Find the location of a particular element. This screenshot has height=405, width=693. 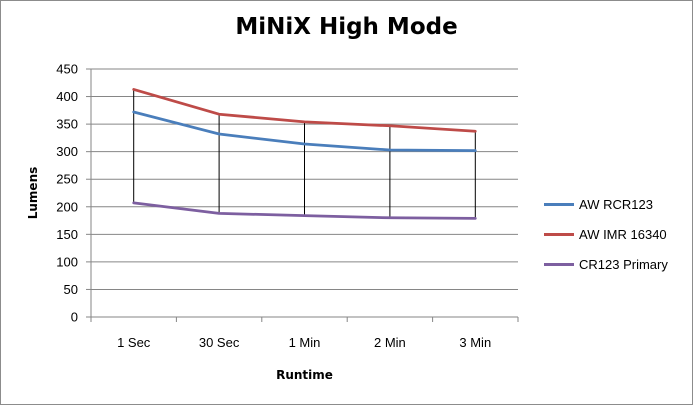

y-tick-label: 0 is located at coordinates (74, 317).